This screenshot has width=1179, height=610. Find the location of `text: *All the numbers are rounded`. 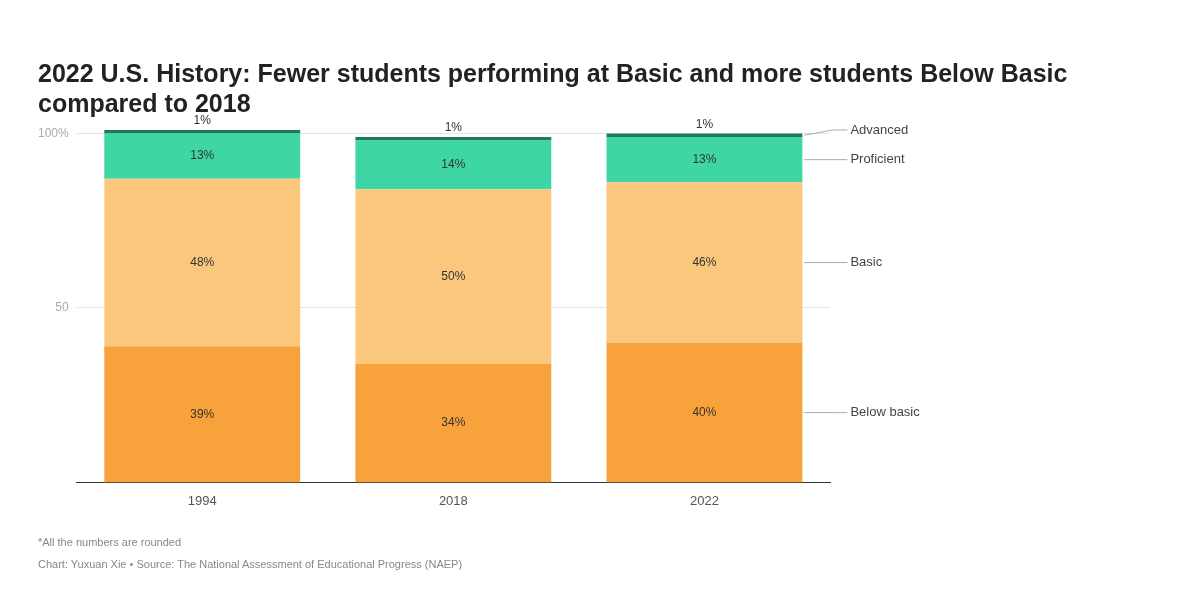

text: *All the numbers are rounded is located at coordinates (110, 542).